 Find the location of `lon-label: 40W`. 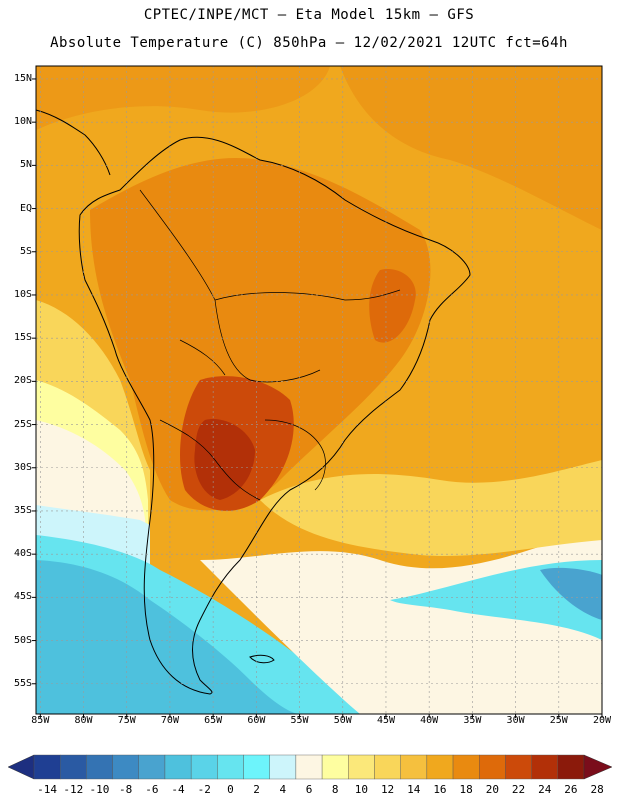

lon-label: 40W is located at coordinates (429, 720).